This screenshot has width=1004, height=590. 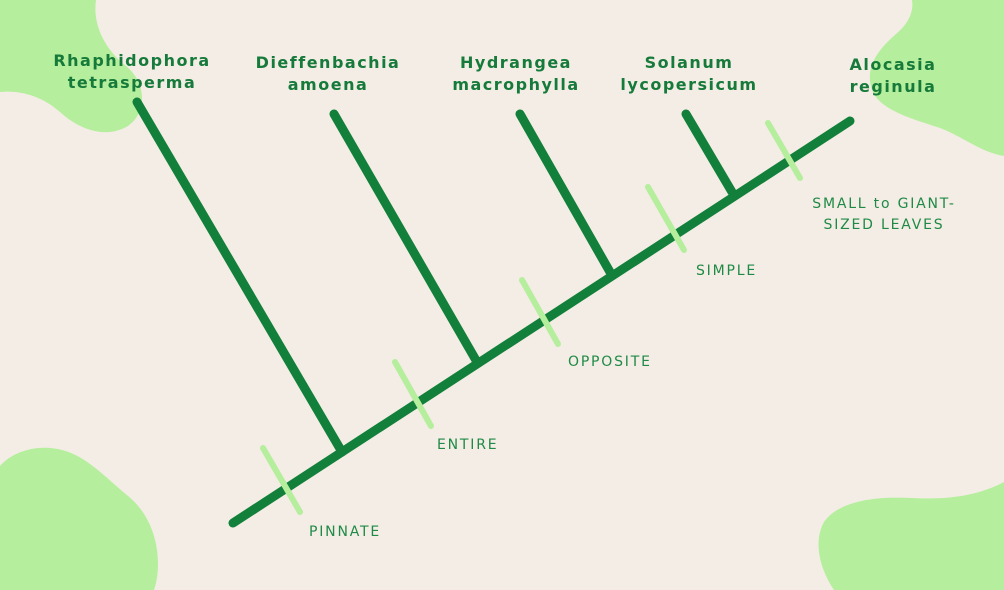 What do you see at coordinates (893, 86) in the screenshot?
I see `taxon-species: reginula` at bounding box center [893, 86].